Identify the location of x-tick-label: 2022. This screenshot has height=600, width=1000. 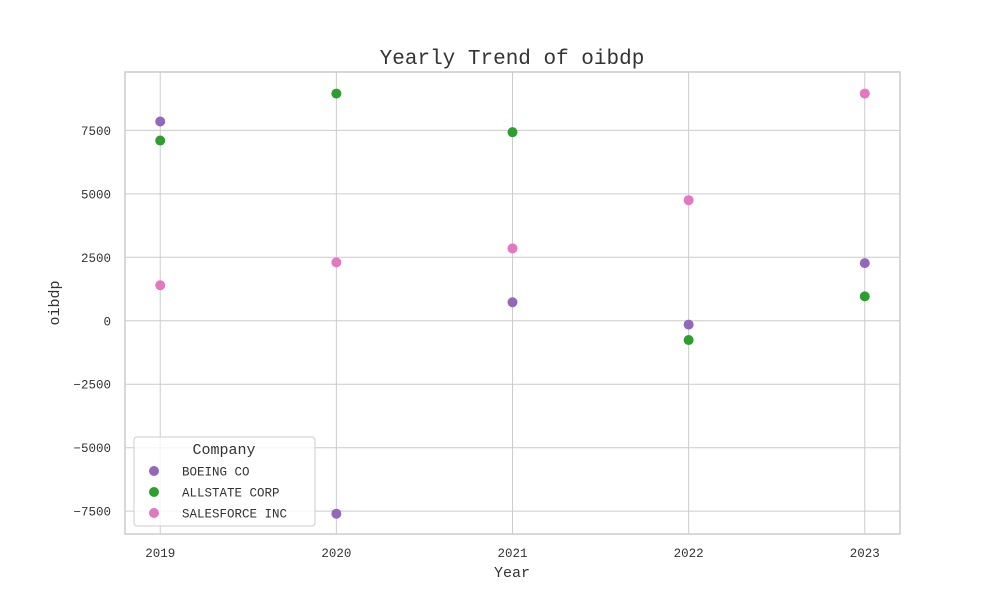
(689, 554).